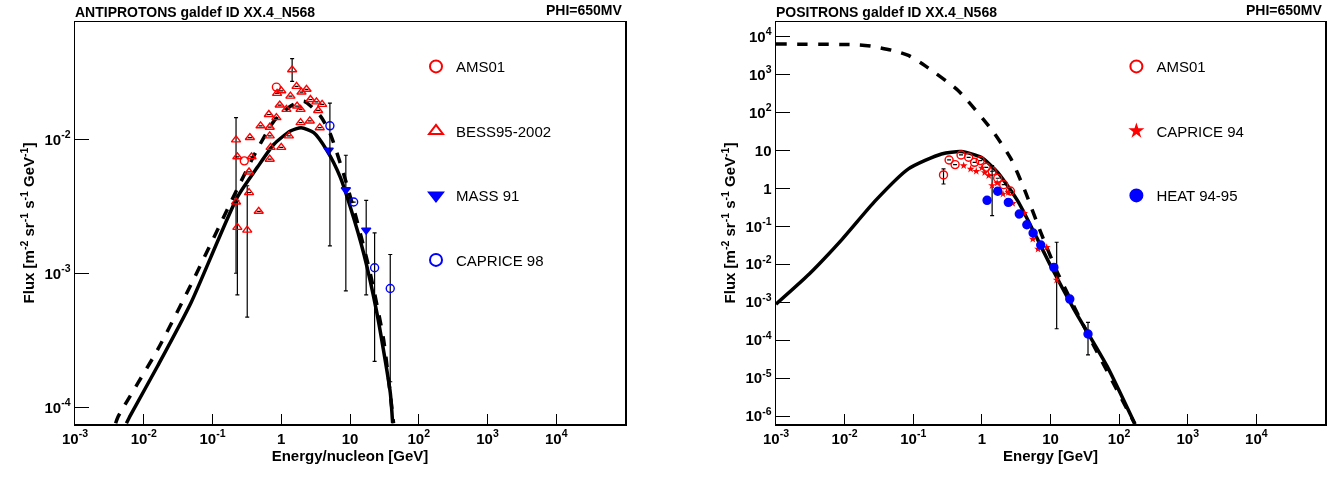 The height and width of the screenshot is (478, 1343). I want to click on legend-label: HEAT 94-95, so click(1196, 196).